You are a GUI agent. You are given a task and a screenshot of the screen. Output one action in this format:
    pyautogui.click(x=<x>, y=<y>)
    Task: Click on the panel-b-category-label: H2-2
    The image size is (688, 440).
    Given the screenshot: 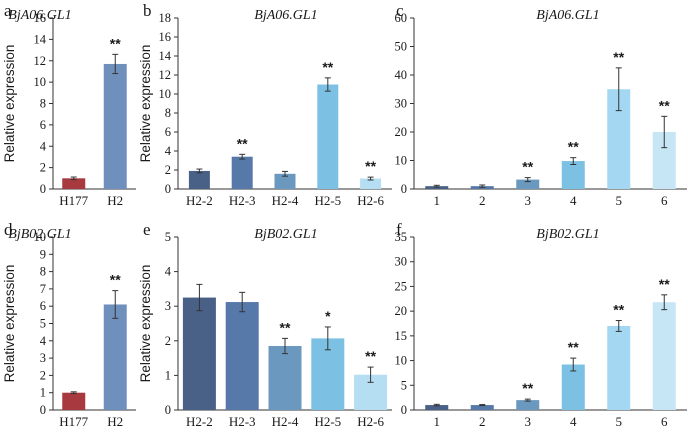 What is the action you would take?
    pyautogui.click(x=199, y=200)
    